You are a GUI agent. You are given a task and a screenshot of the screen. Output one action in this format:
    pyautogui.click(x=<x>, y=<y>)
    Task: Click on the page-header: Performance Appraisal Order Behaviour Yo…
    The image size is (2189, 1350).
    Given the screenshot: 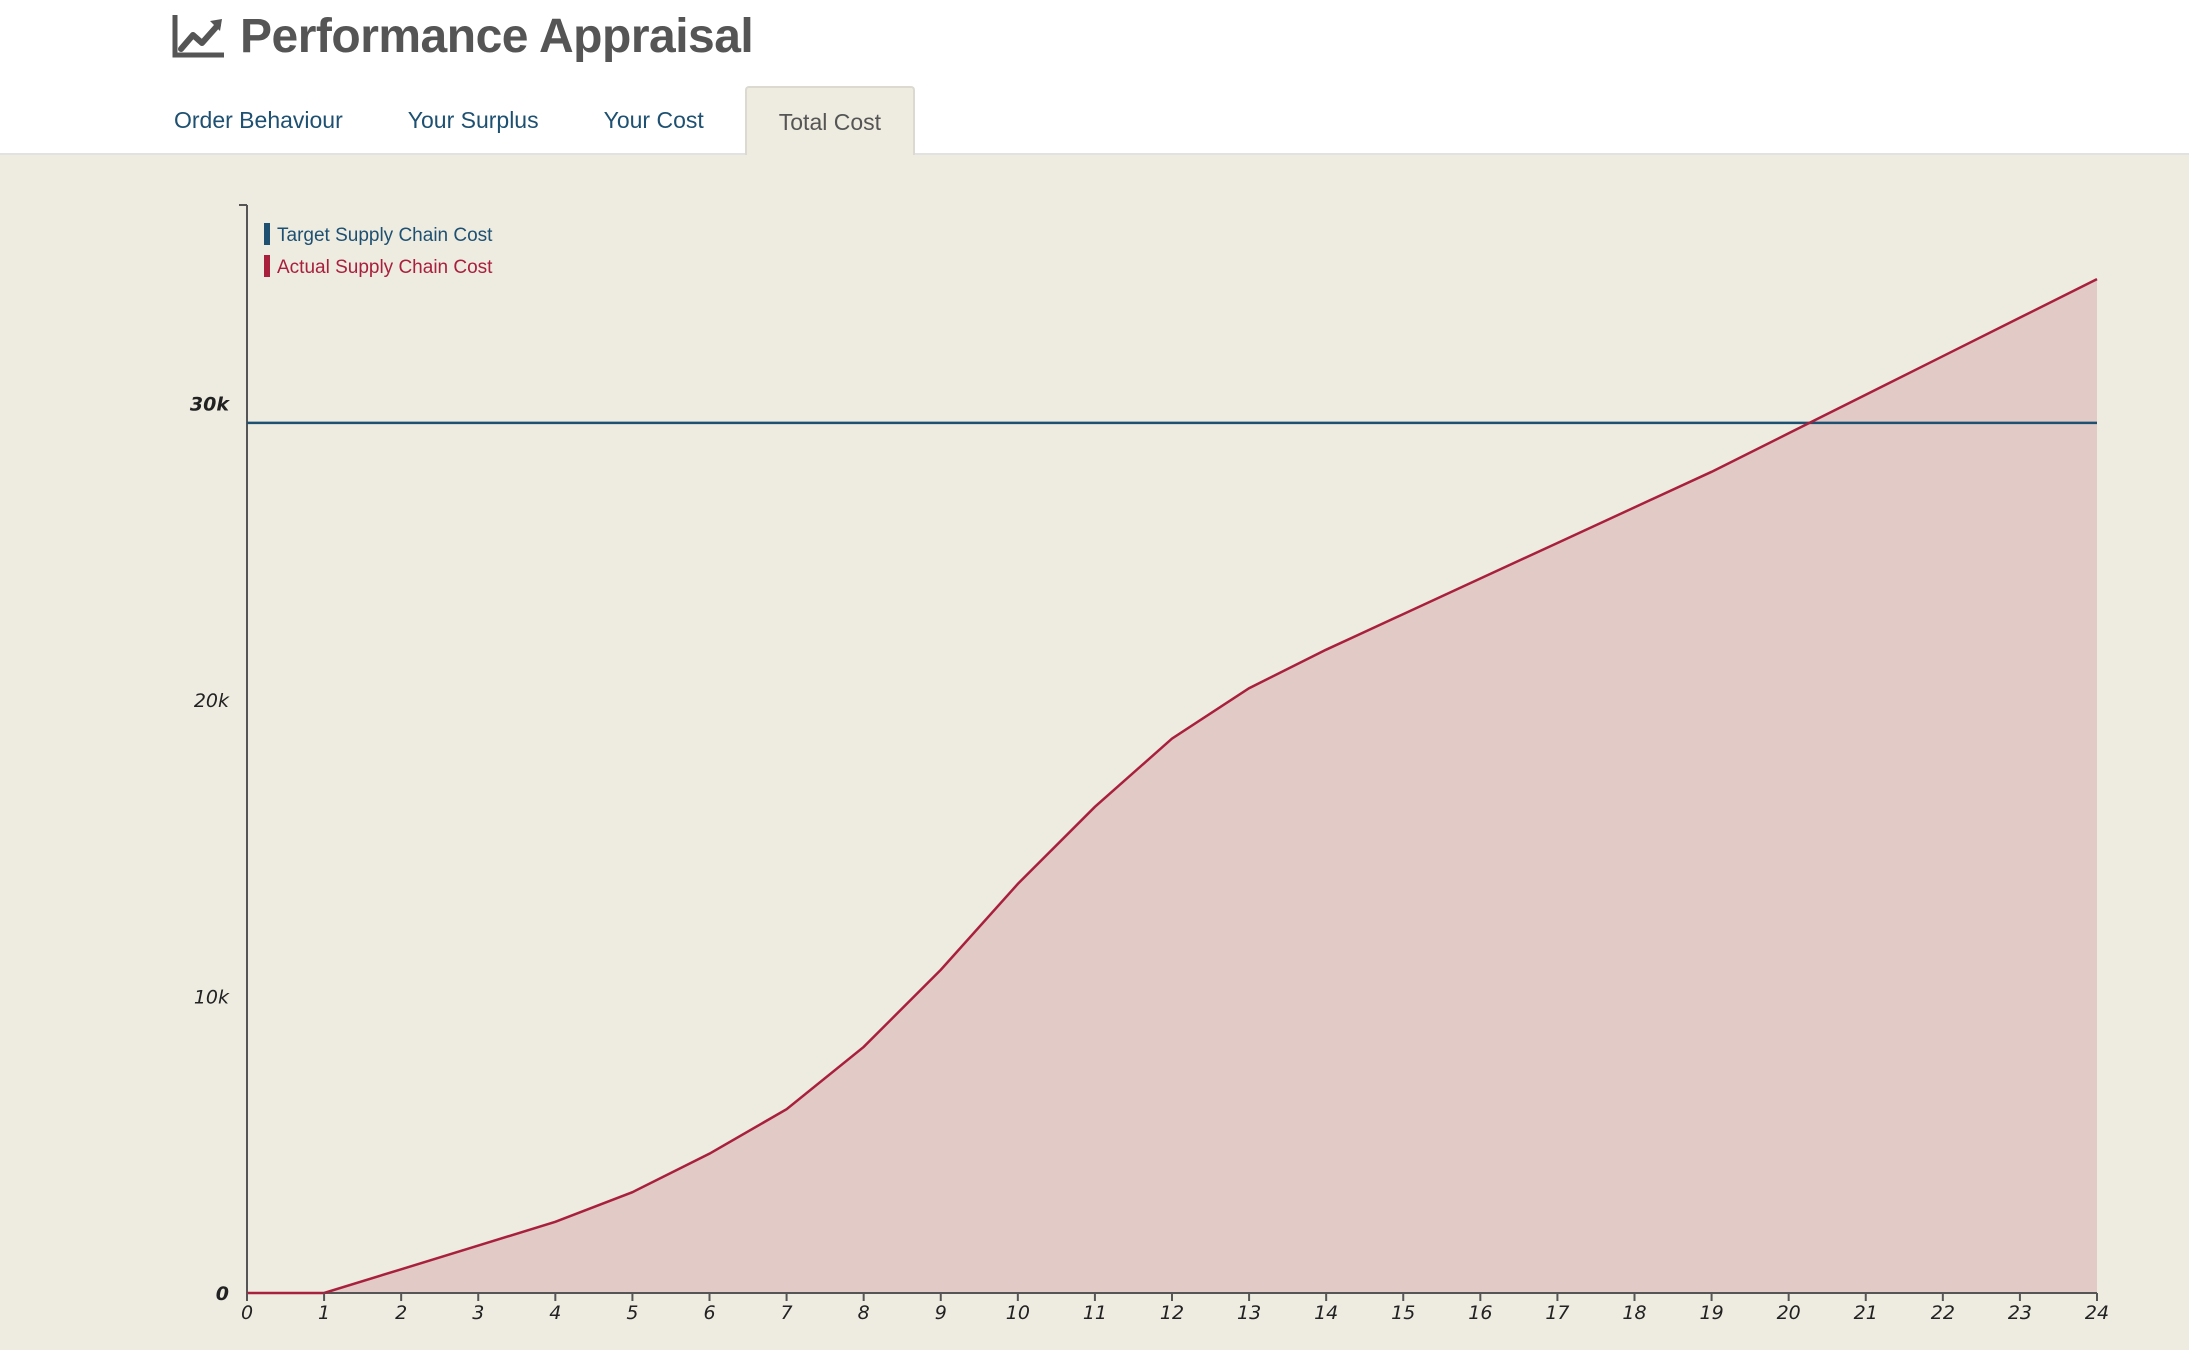 What is the action you would take?
    pyautogui.click(x=1094, y=78)
    